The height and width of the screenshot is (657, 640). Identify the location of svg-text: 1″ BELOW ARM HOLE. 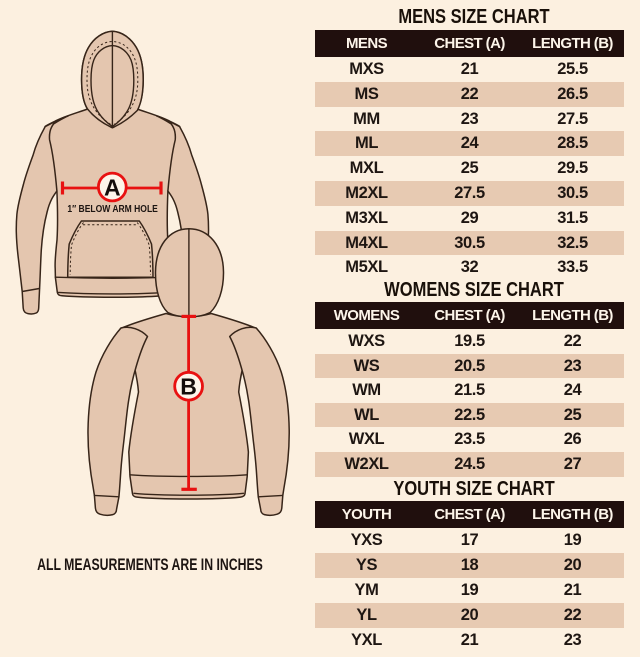
(112, 209).